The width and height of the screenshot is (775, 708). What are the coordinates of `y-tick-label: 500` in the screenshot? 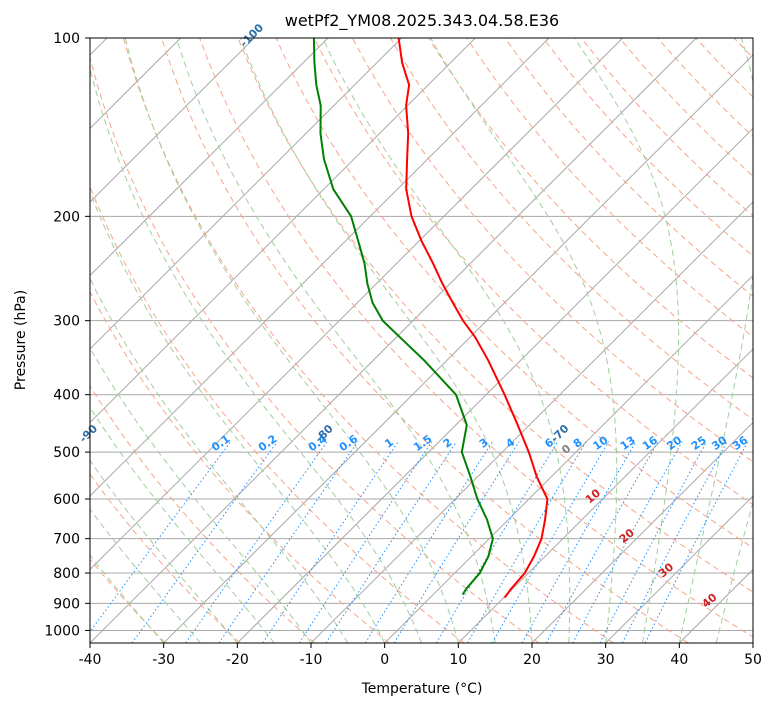 It's located at (66, 453).